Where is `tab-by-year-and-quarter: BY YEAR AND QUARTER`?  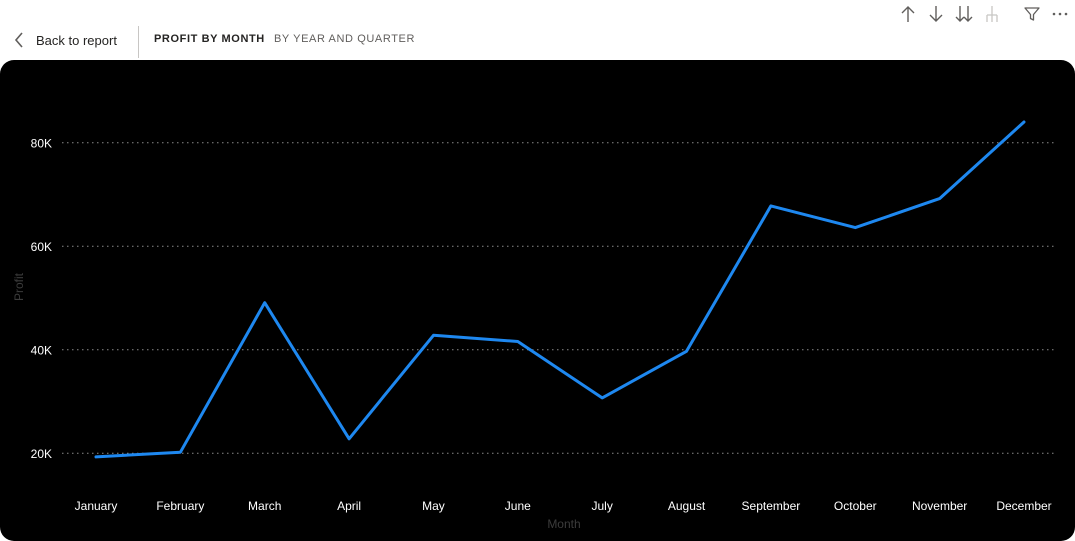 tab-by-year-and-quarter: BY YEAR AND QUARTER is located at coordinates (344, 39).